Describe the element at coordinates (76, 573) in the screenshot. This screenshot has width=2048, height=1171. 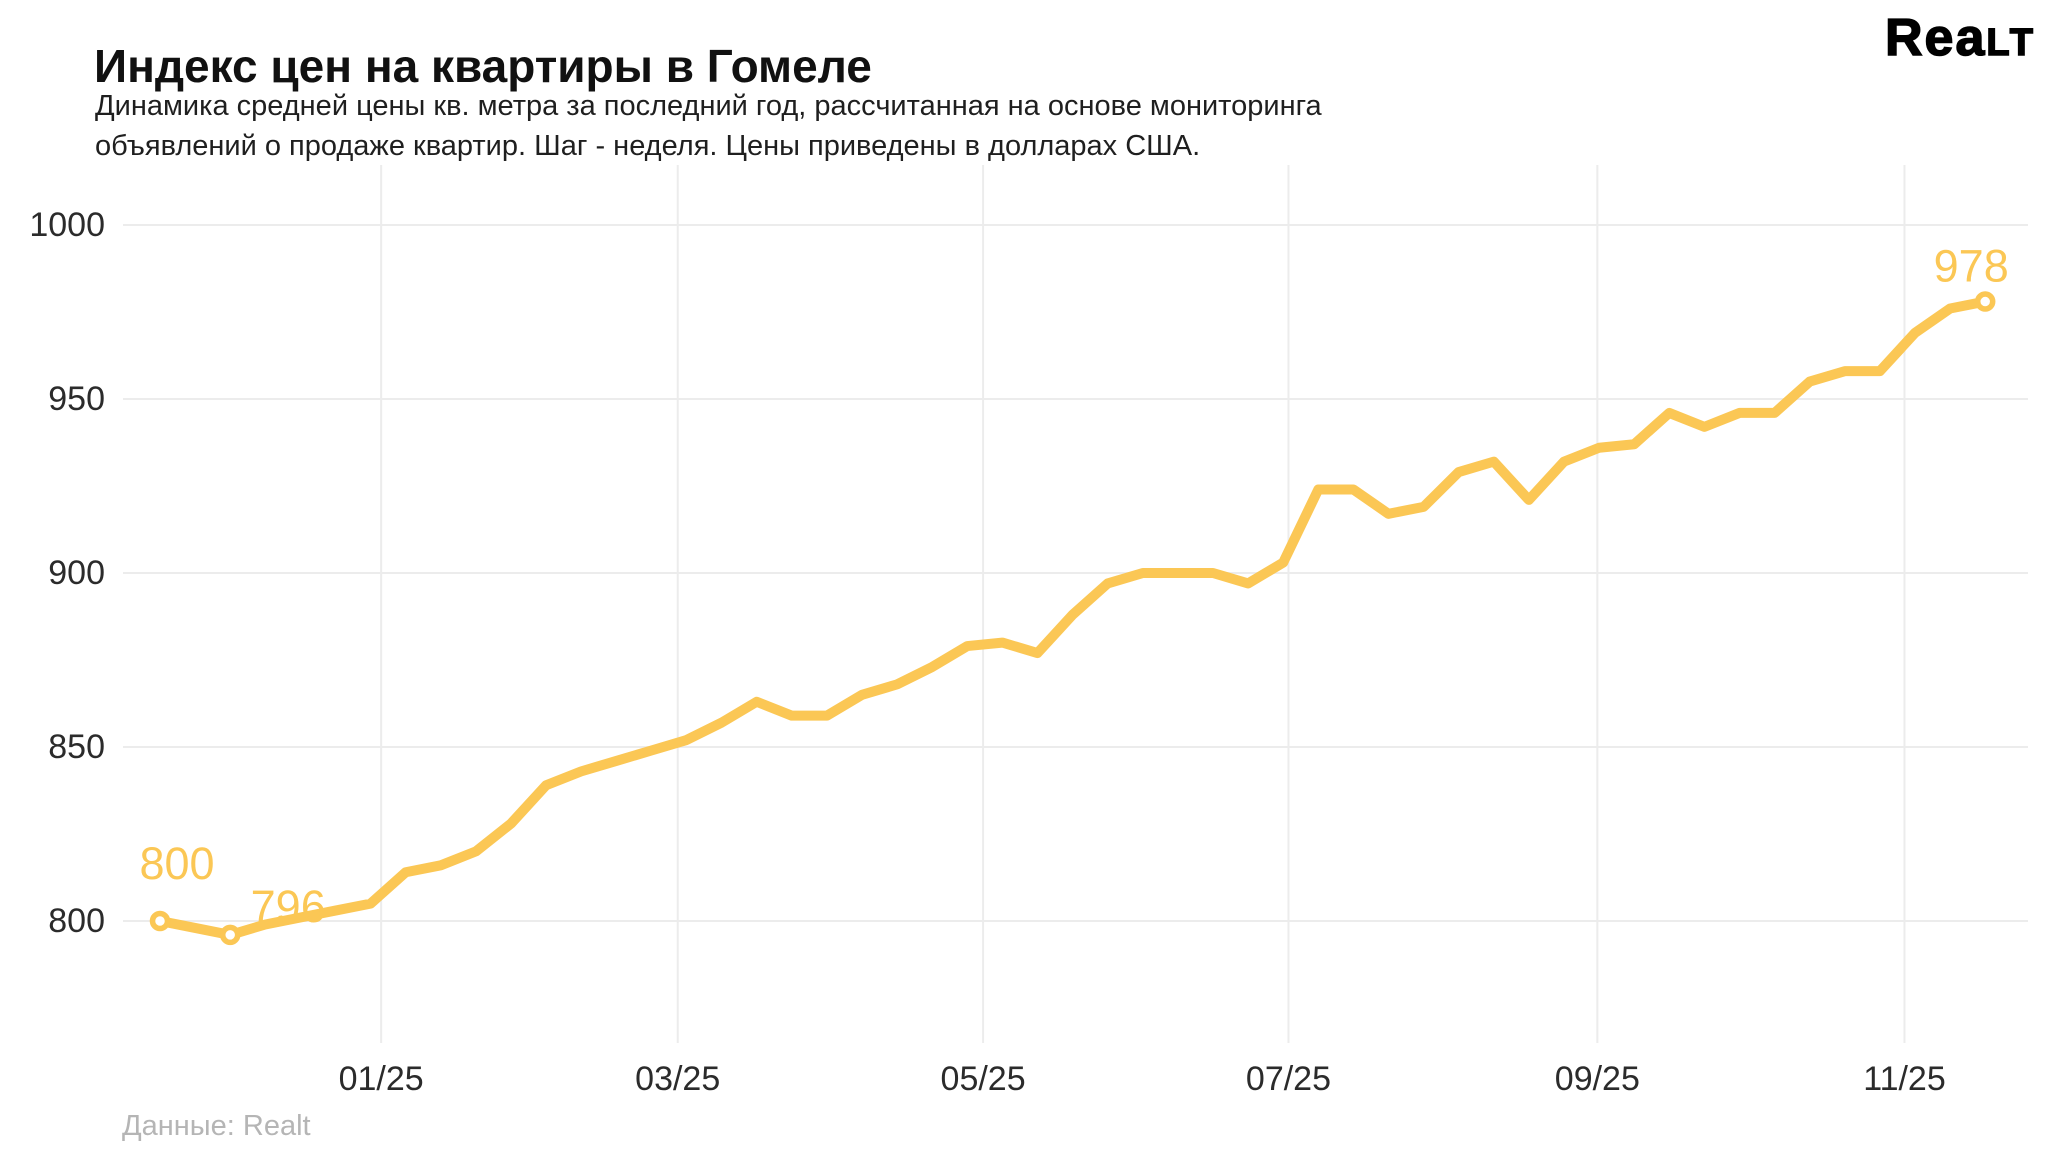
I see `y-axis-tick-label: 900` at that location.